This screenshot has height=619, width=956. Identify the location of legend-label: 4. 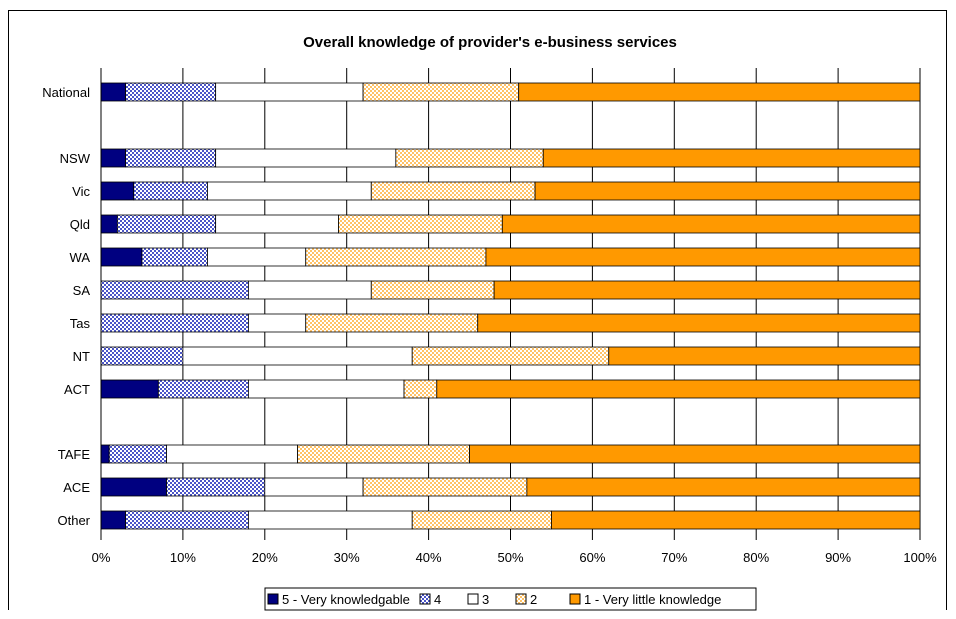
(437, 599).